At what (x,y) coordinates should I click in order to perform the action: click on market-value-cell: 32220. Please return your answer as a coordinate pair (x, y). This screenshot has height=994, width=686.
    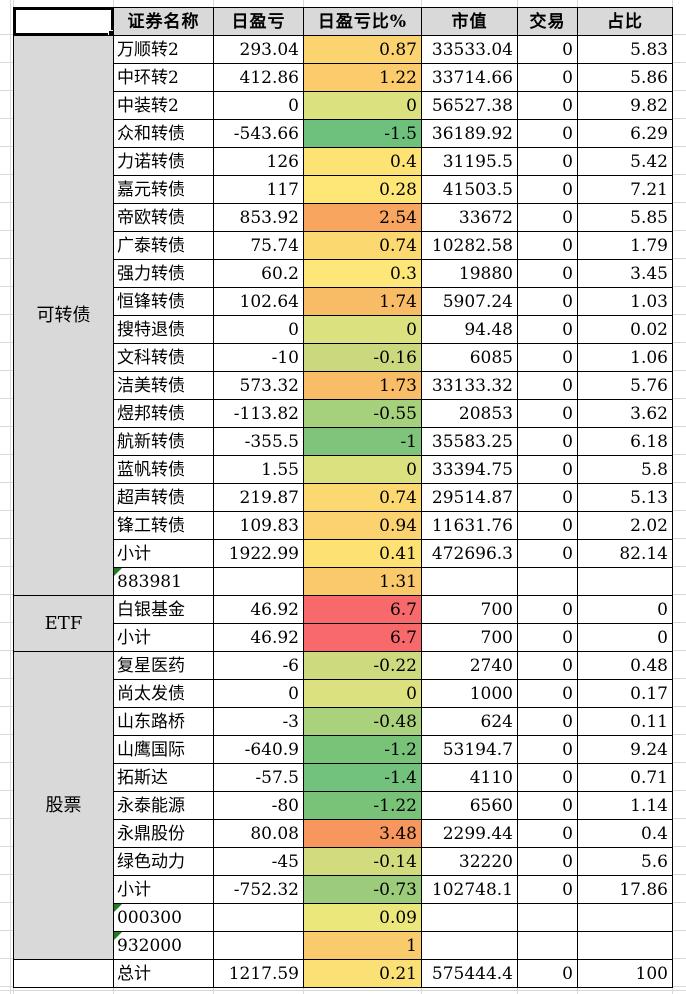
    Looking at the image, I should click on (469, 861).